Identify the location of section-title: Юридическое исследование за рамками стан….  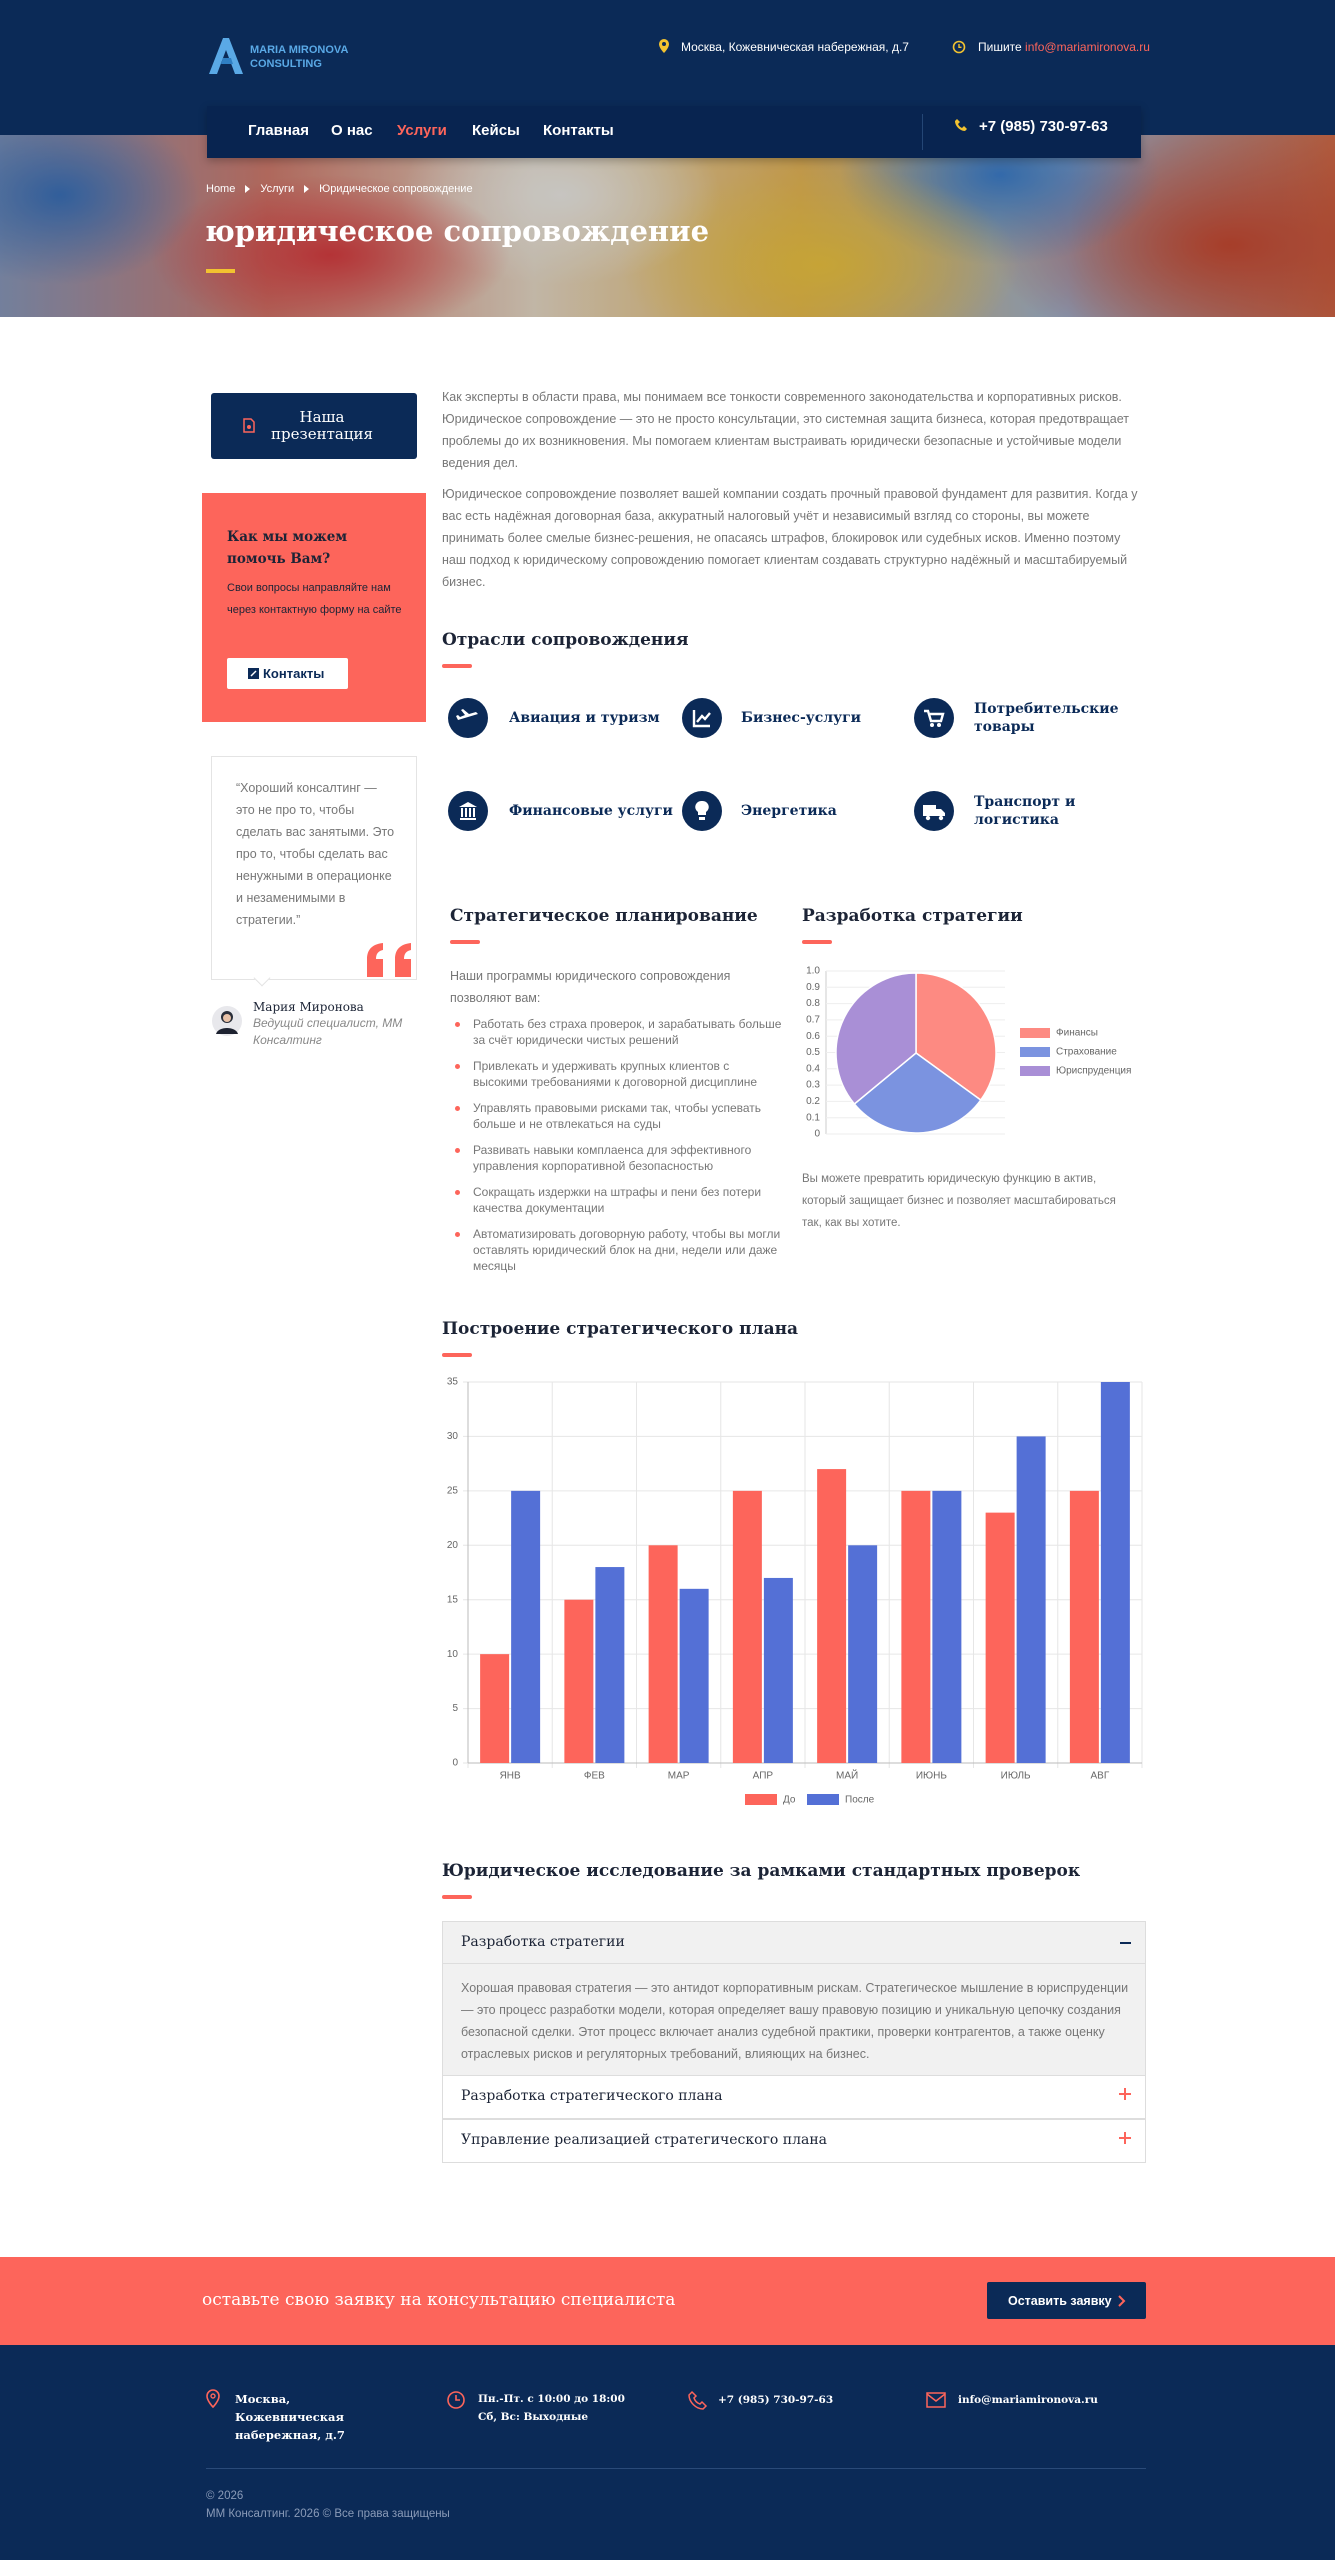
(761, 1871).